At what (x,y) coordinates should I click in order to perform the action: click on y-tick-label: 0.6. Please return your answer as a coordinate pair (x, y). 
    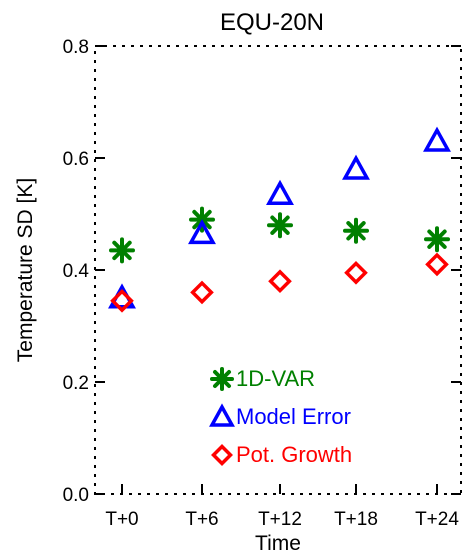
    Looking at the image, I should click on (76, 159).